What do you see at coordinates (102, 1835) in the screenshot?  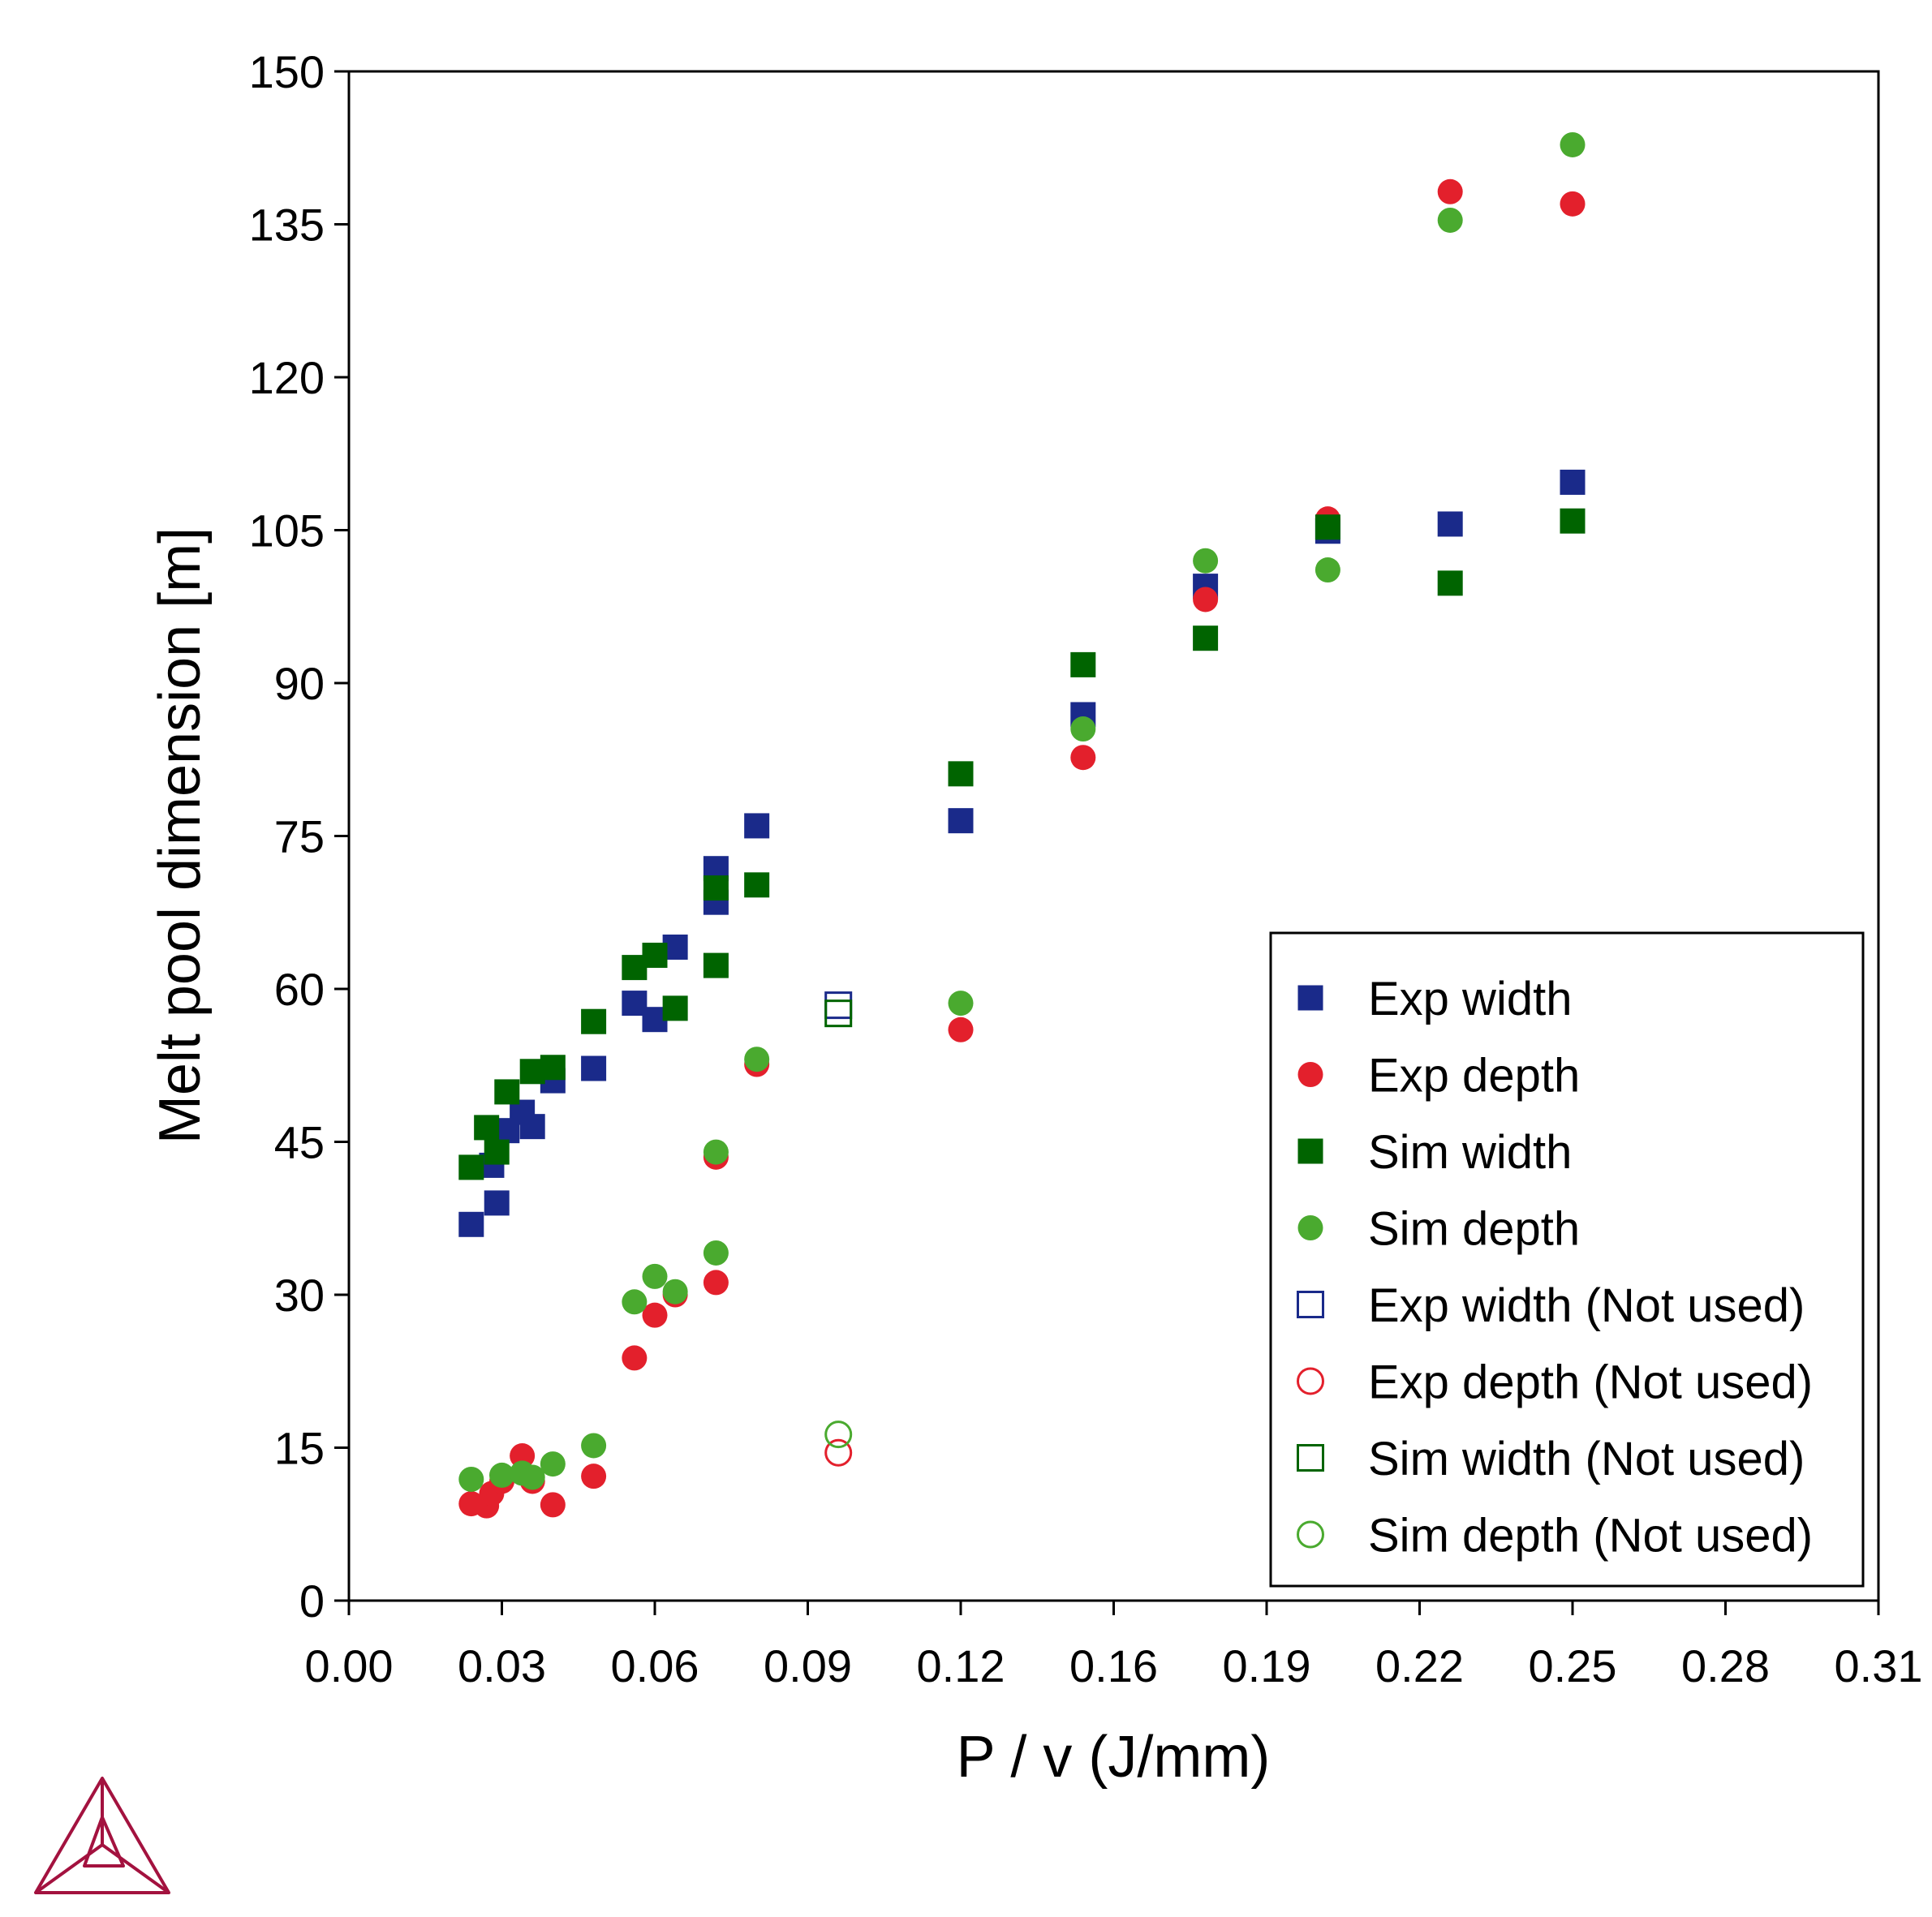 I see `thermo-calc-triangle-logo-icon` at bounding box center [102, 1835].